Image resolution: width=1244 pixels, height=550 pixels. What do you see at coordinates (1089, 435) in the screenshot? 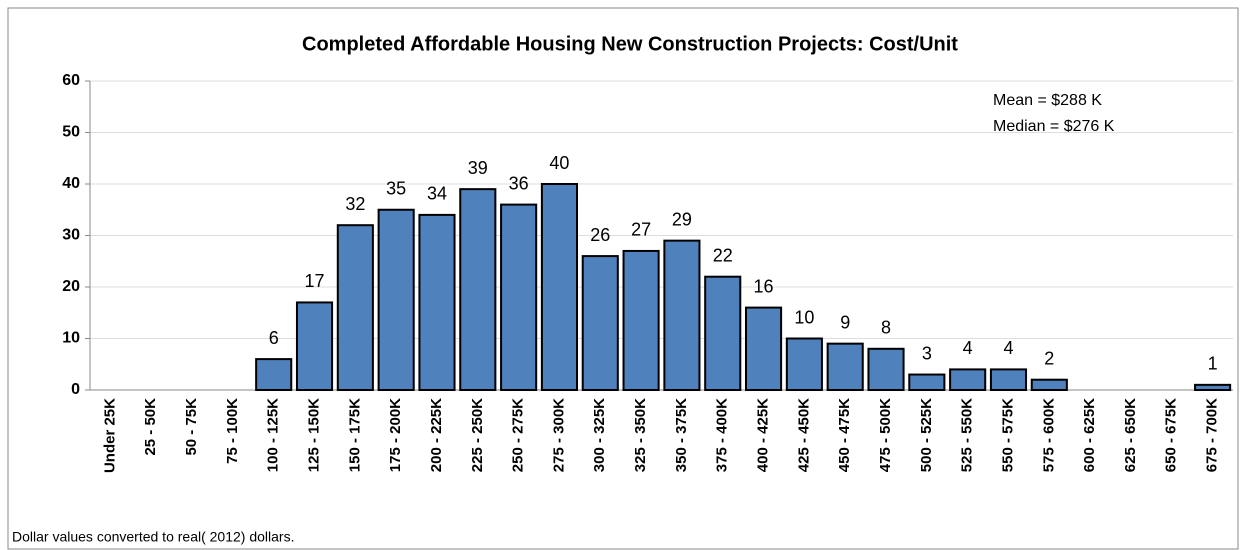
I see `x-tick-label: 600 - 625K` at bounding box center [1089, 435].